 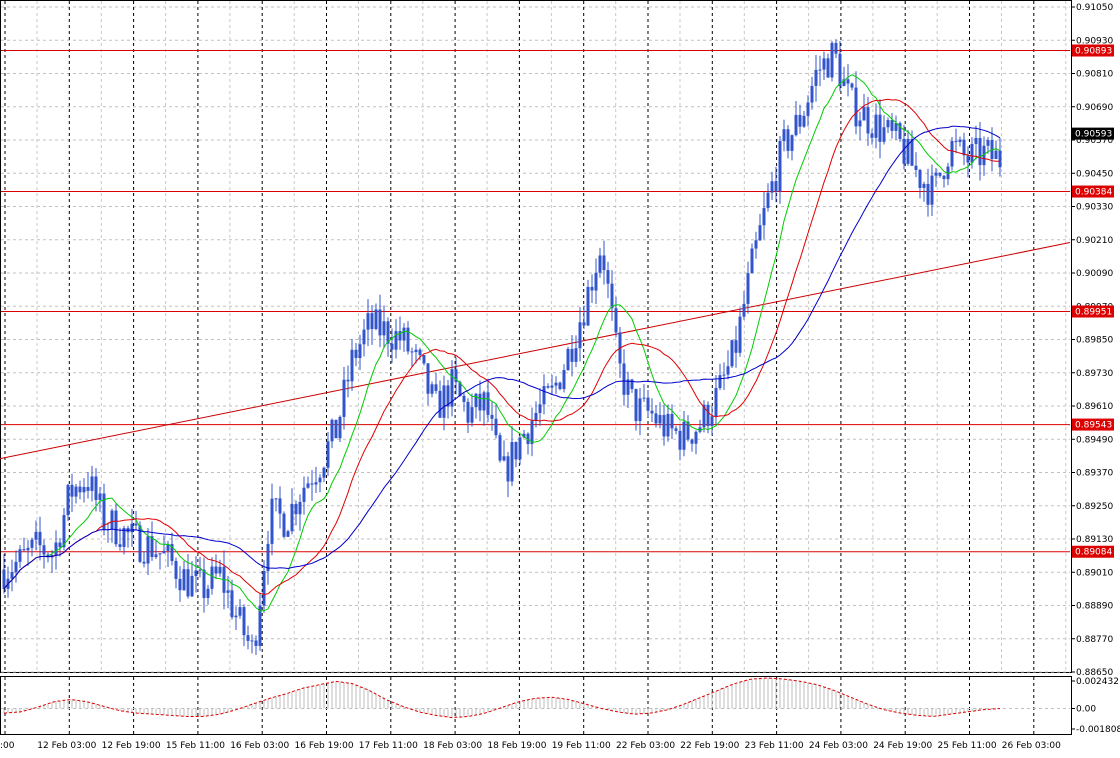 What do you see at coordinates (838, 746) in the screenshot?
I see `time-label: 24 Feb 03:00` at bounding box center [838, 746].